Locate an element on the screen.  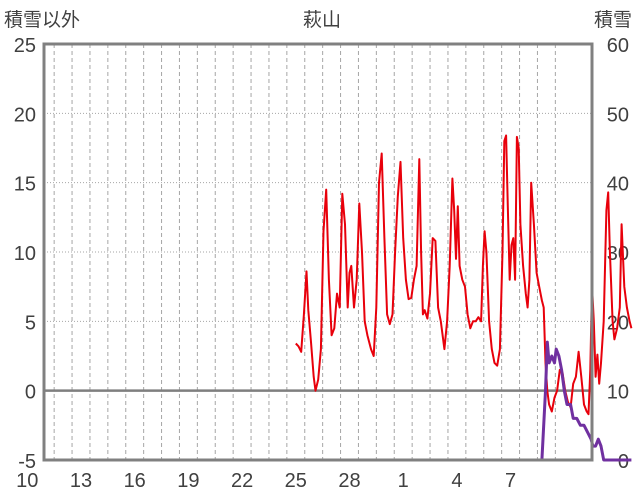
x-tick-label: 7 is located at coordinates (510, 481).